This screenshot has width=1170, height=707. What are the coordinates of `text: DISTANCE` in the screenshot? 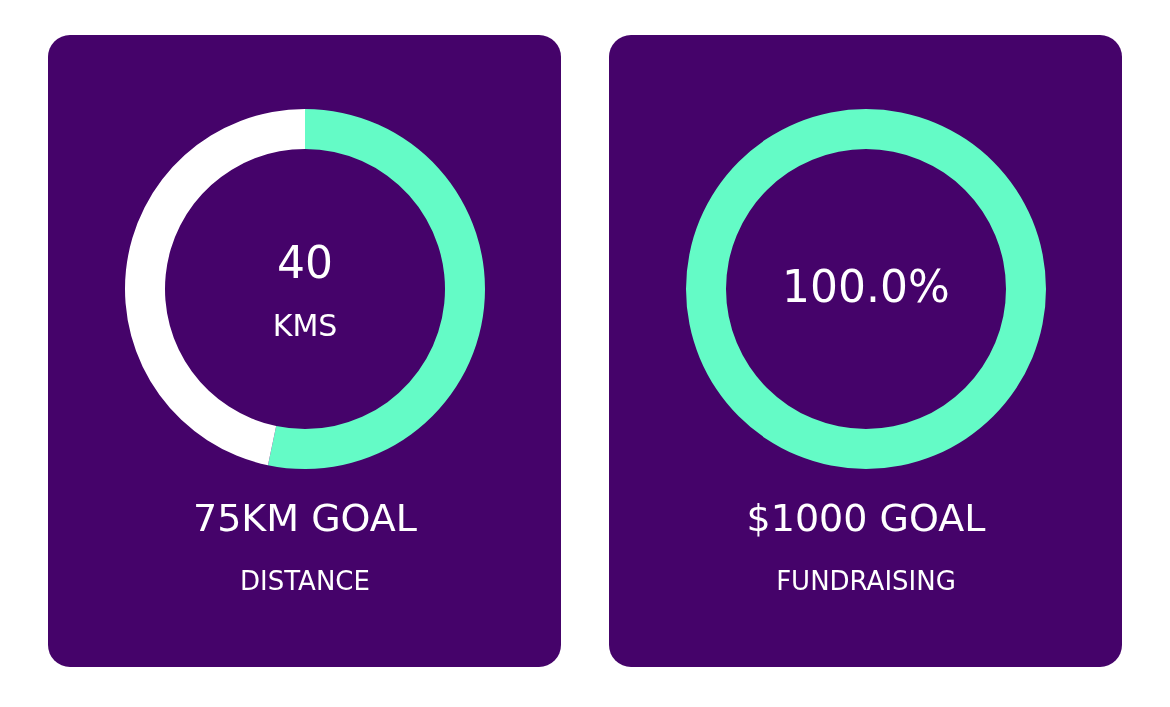 It's located at (305, 581).